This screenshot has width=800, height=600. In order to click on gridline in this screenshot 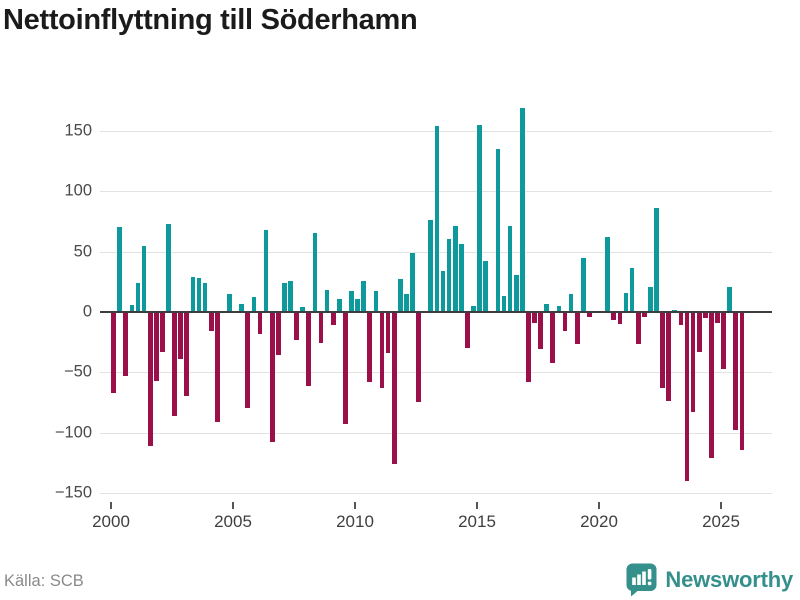, I will do `click(436, 494)`.